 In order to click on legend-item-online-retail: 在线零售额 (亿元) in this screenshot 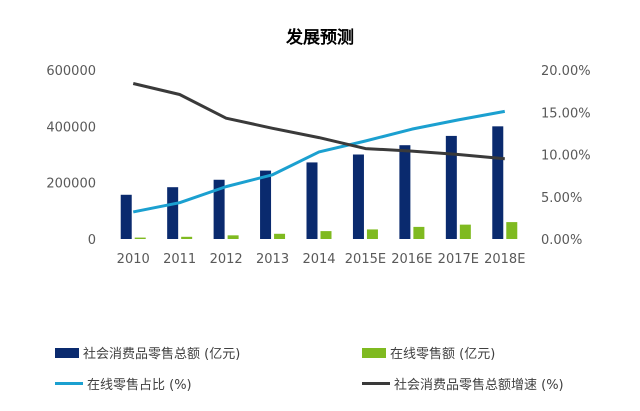, I will do `click(428, 352)`.